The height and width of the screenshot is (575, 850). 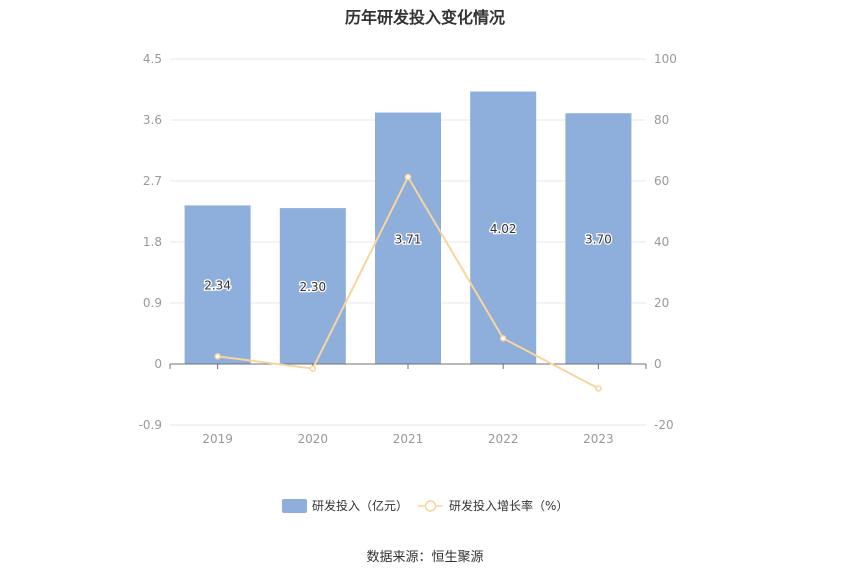 I want to click on bar-value-label: 2.34, so click(x=217, y=286).